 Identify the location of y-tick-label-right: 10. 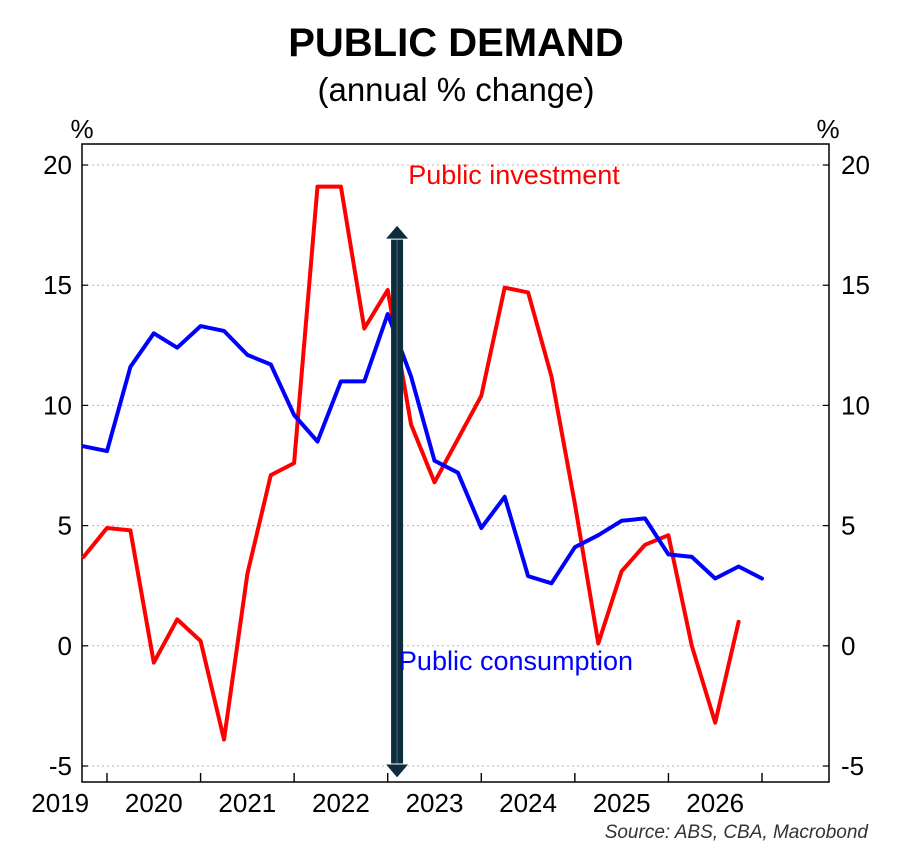
(855, 405).